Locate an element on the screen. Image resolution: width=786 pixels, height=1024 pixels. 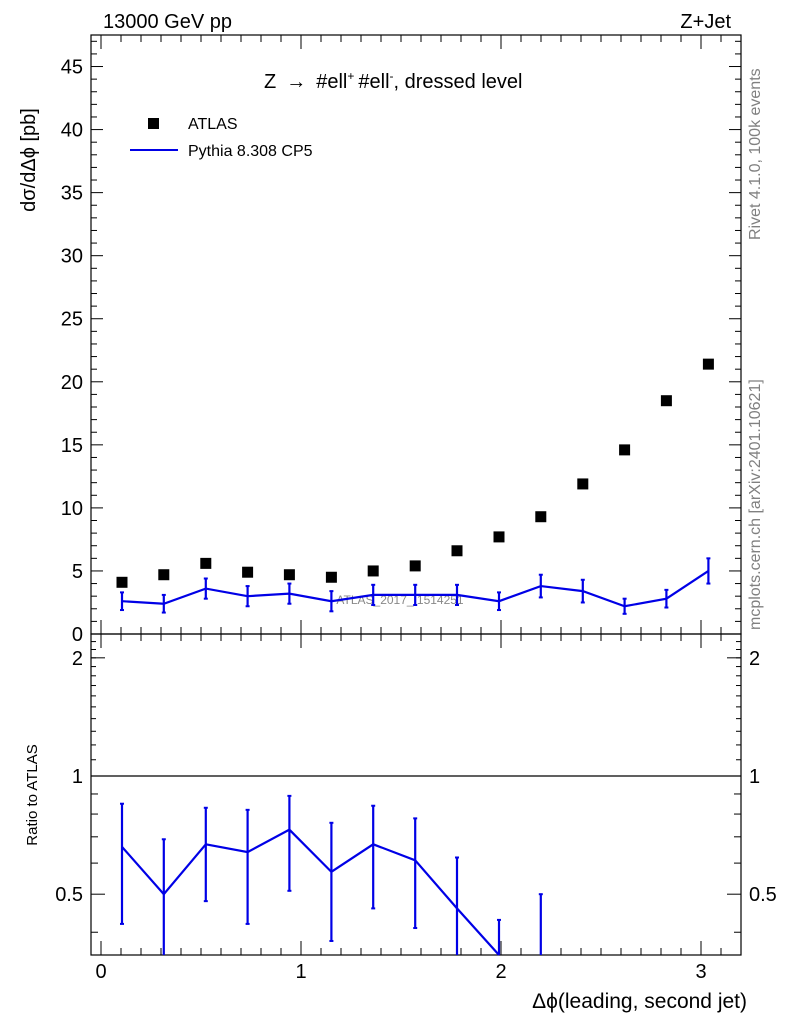
main-y-tick-label: 15 is located at coordinates (72, 446).